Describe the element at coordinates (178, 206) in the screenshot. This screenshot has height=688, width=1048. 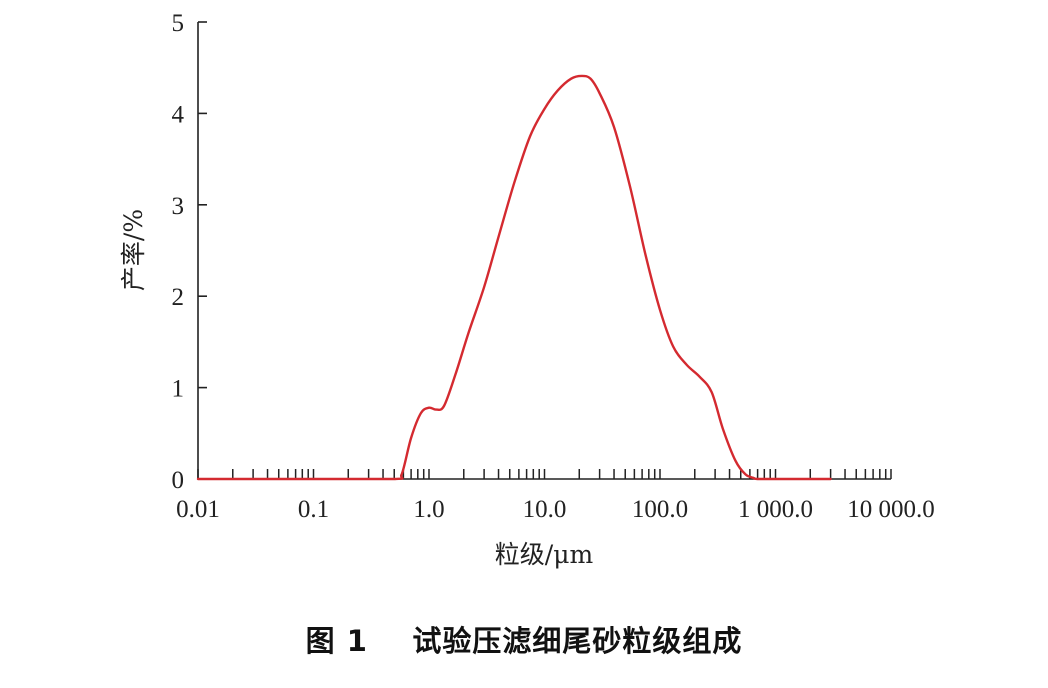
I see `y-tick-label: 3` at that location.